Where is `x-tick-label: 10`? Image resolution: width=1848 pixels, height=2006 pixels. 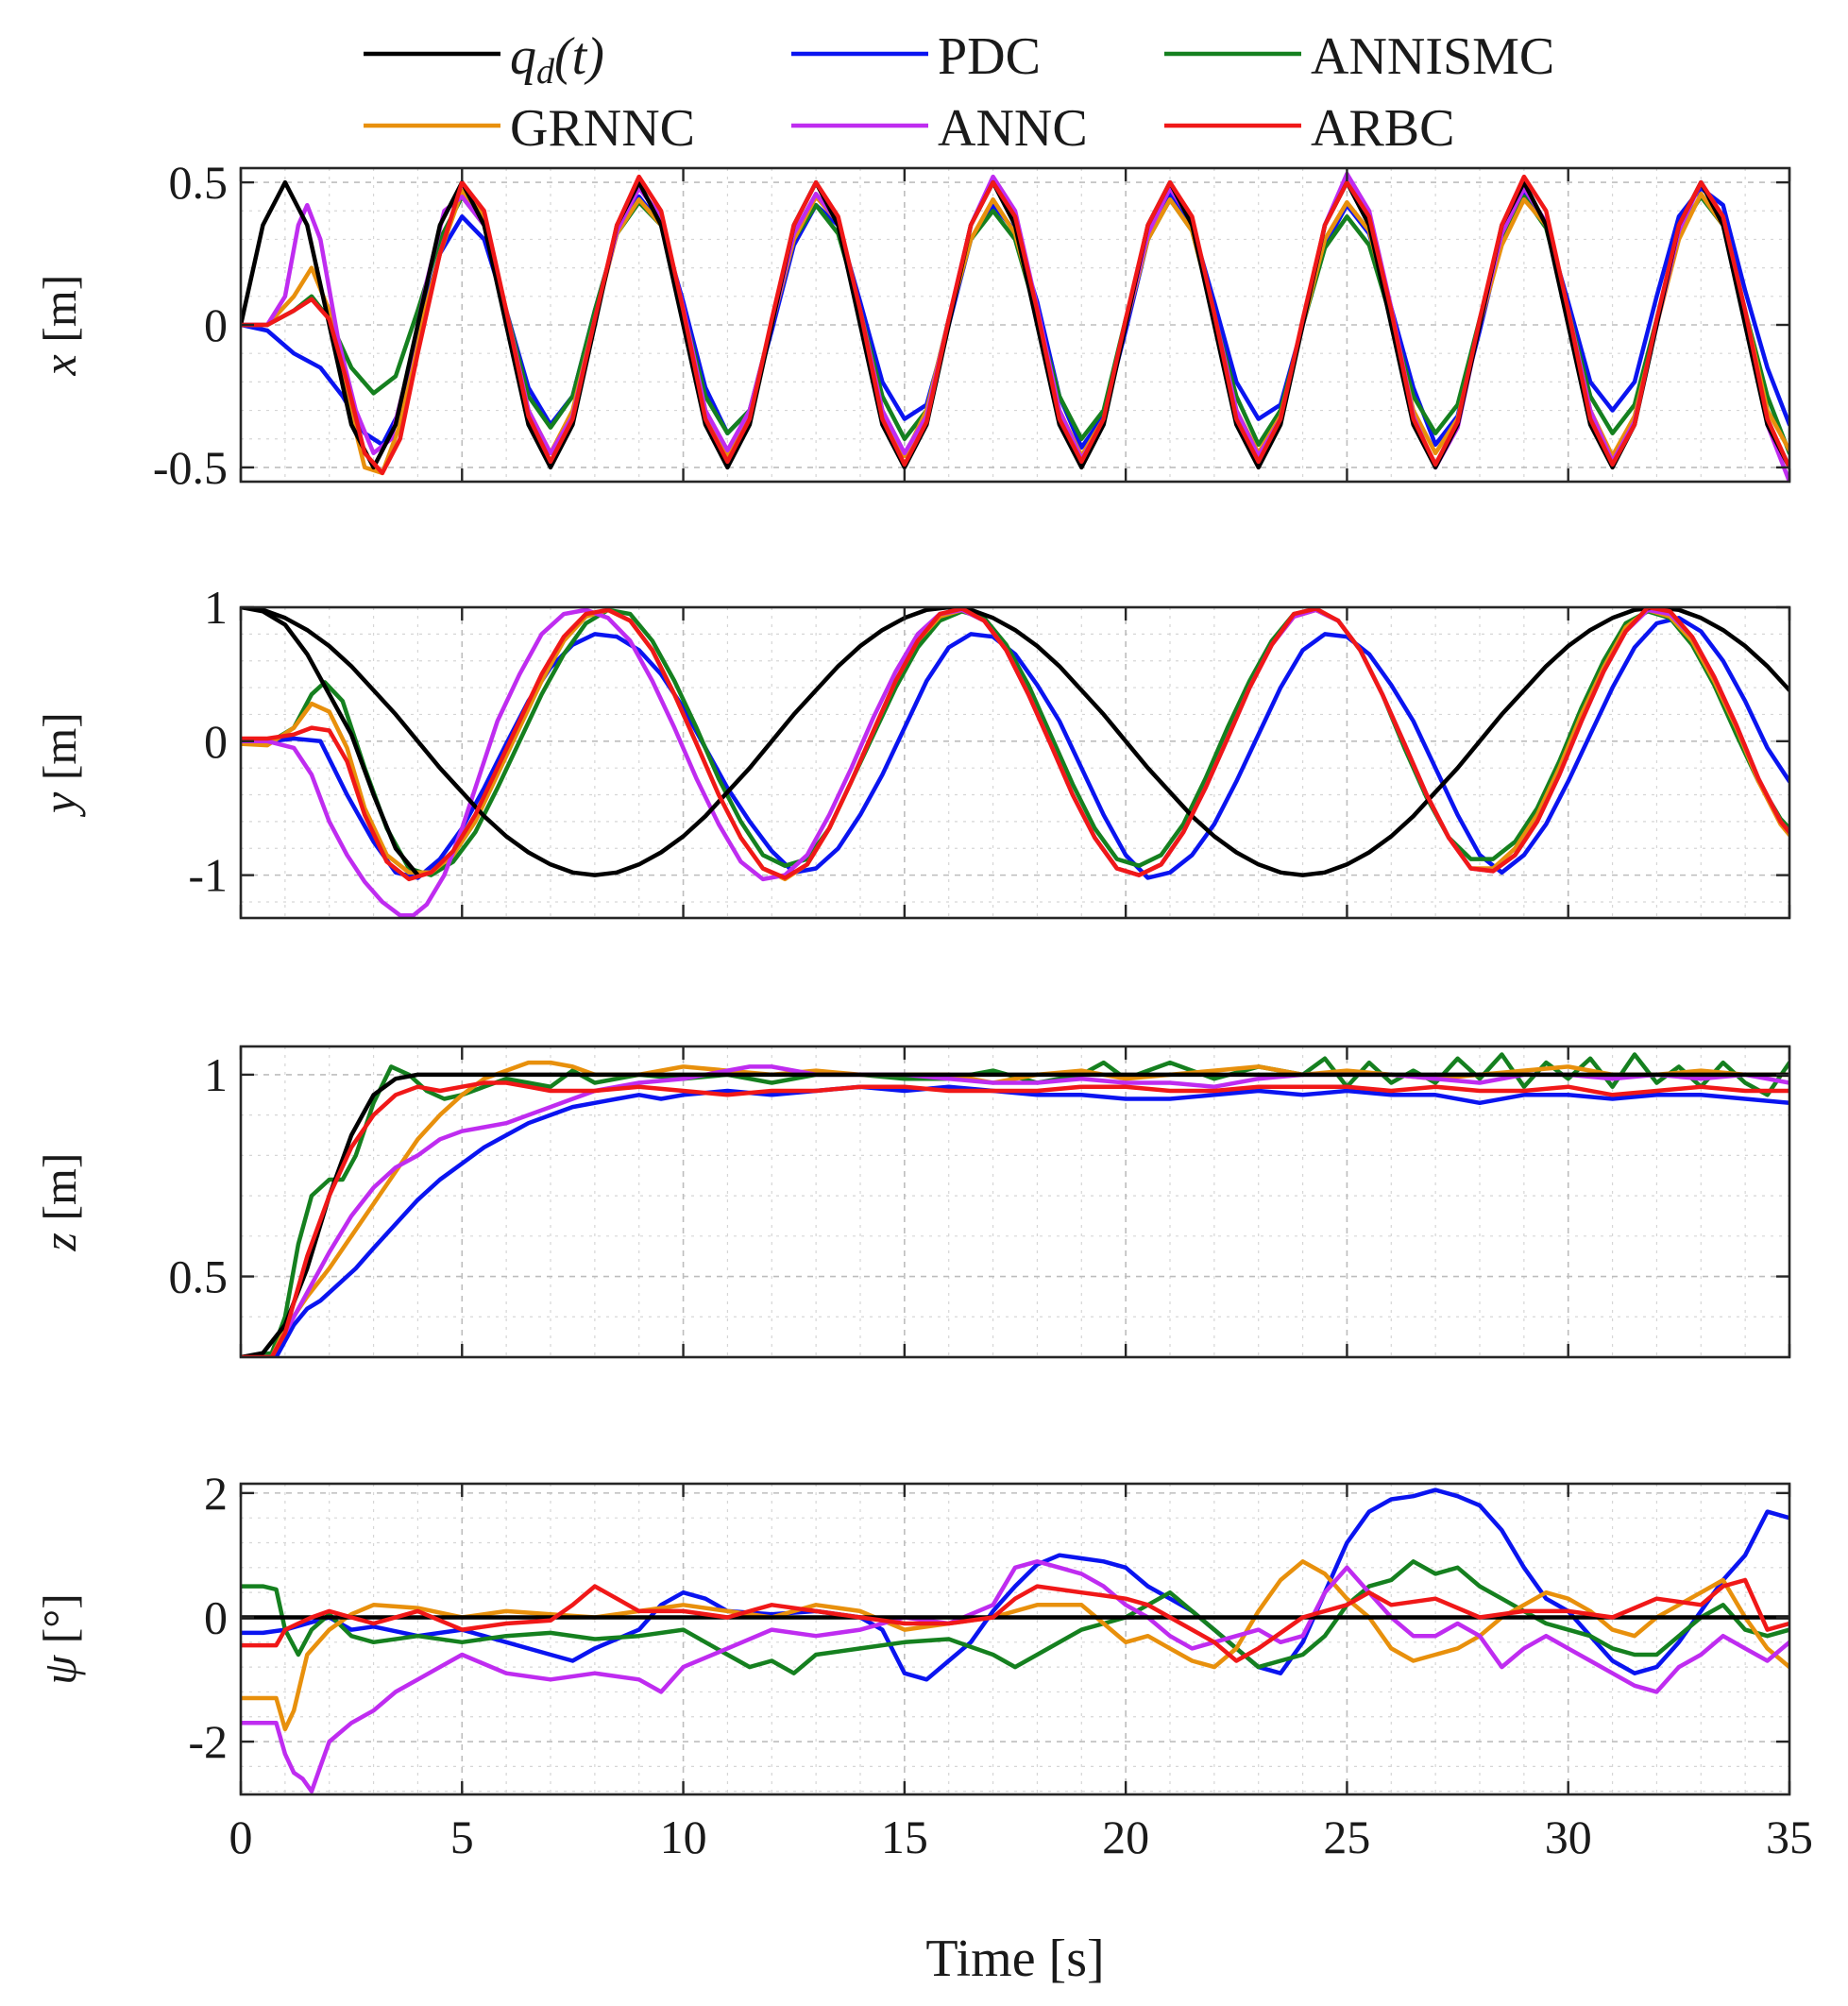 x-tick-label: 10 is located at coordinates (683, 1836).